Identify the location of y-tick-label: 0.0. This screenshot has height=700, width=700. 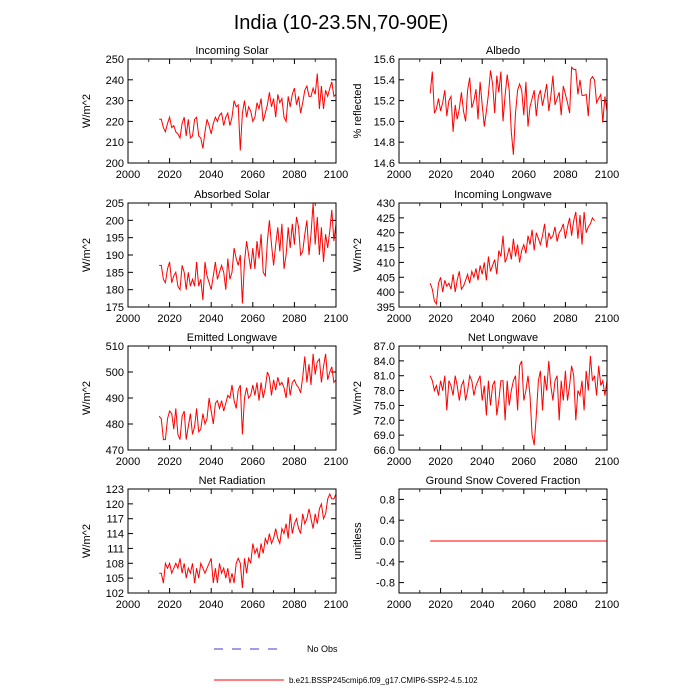
(387, 542).